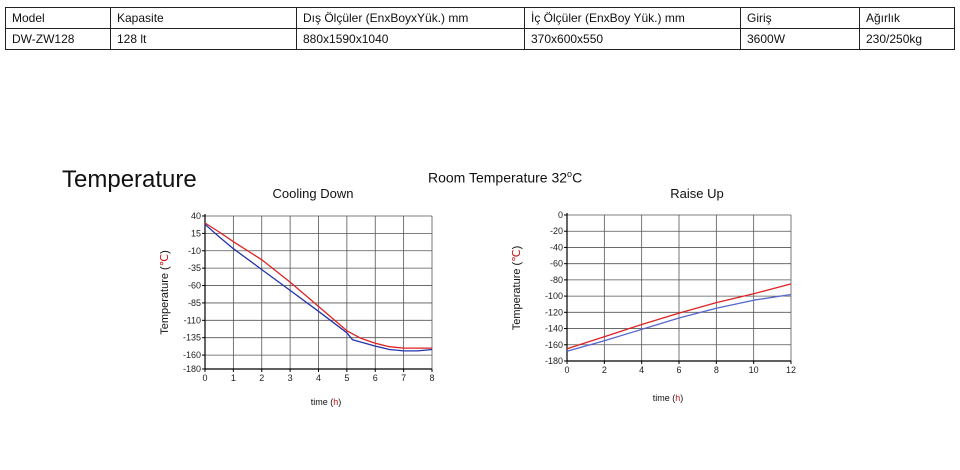 The height and width of the screenshot is (470, 960). Describe the element at coordinates (498, 177) in the screenshot. I see `room-temperature-text: Room Temperature 32` at that location.